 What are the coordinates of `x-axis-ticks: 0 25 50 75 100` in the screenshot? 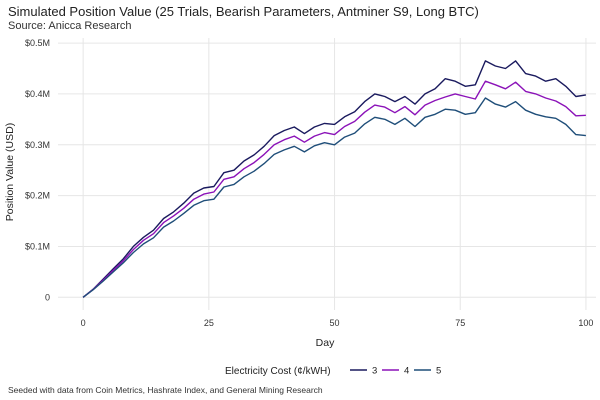 It's located at (337, 323).